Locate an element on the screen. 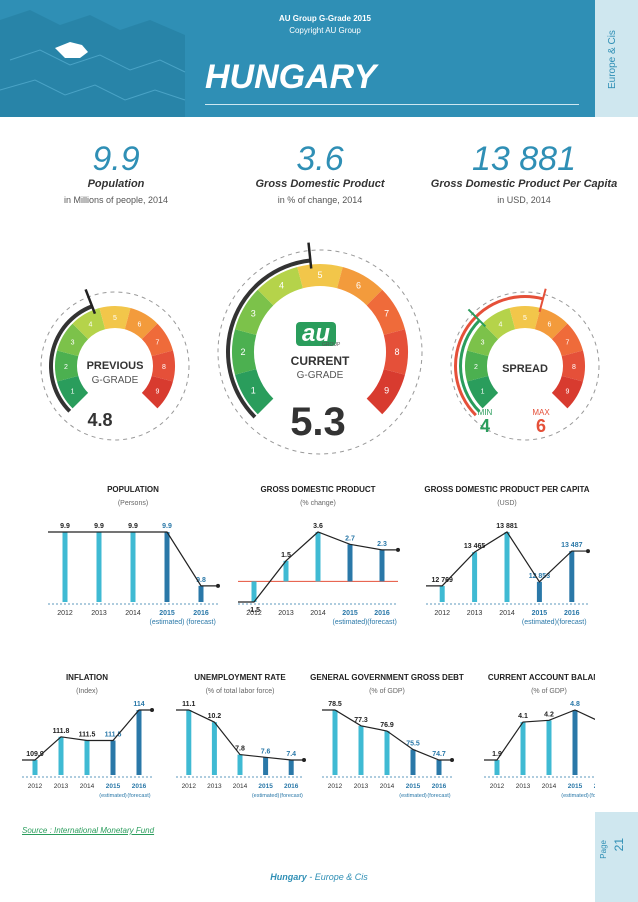  gauge-current-scale-label: 1 is located at coordinates (253, 391).